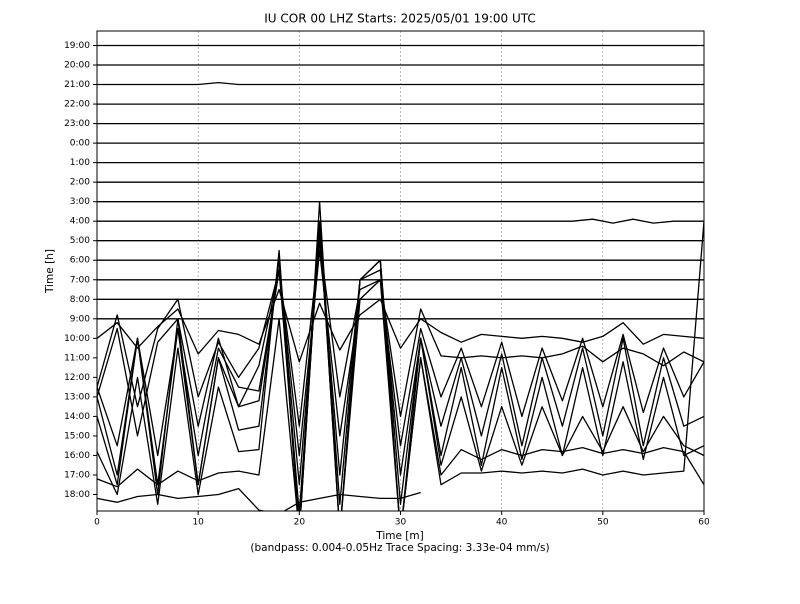 Image resolution: width=800 pixels, height=604 pixels. I want to click on y-tick-label: 16:00, so click(77, 456).